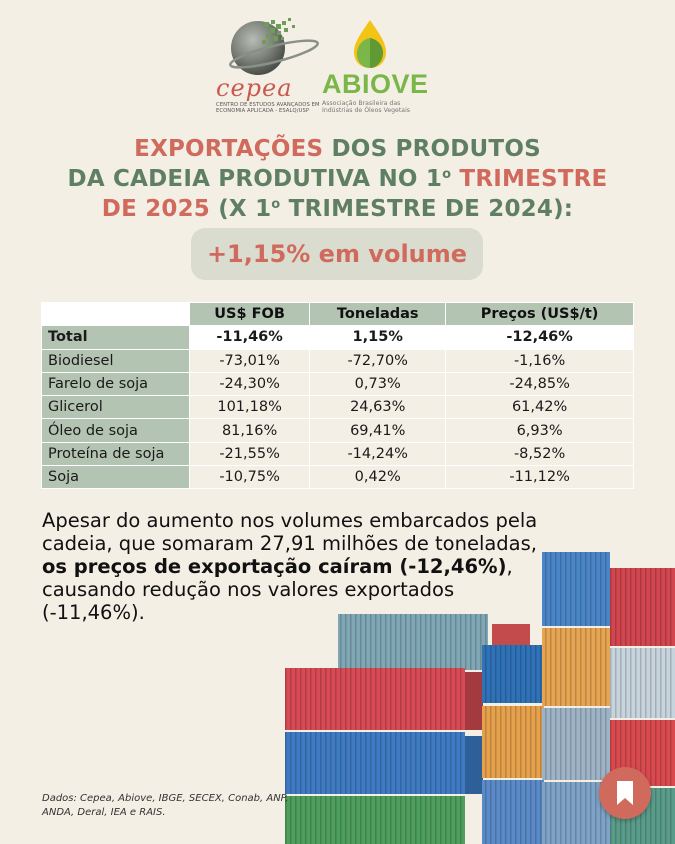 Image resolution: width=675 pixels, height=844 pixels. What do you see at coordinates (115, 454) in the screenshot?
I see `row-name: Proteína de soja` at bounding box center [115, 454].